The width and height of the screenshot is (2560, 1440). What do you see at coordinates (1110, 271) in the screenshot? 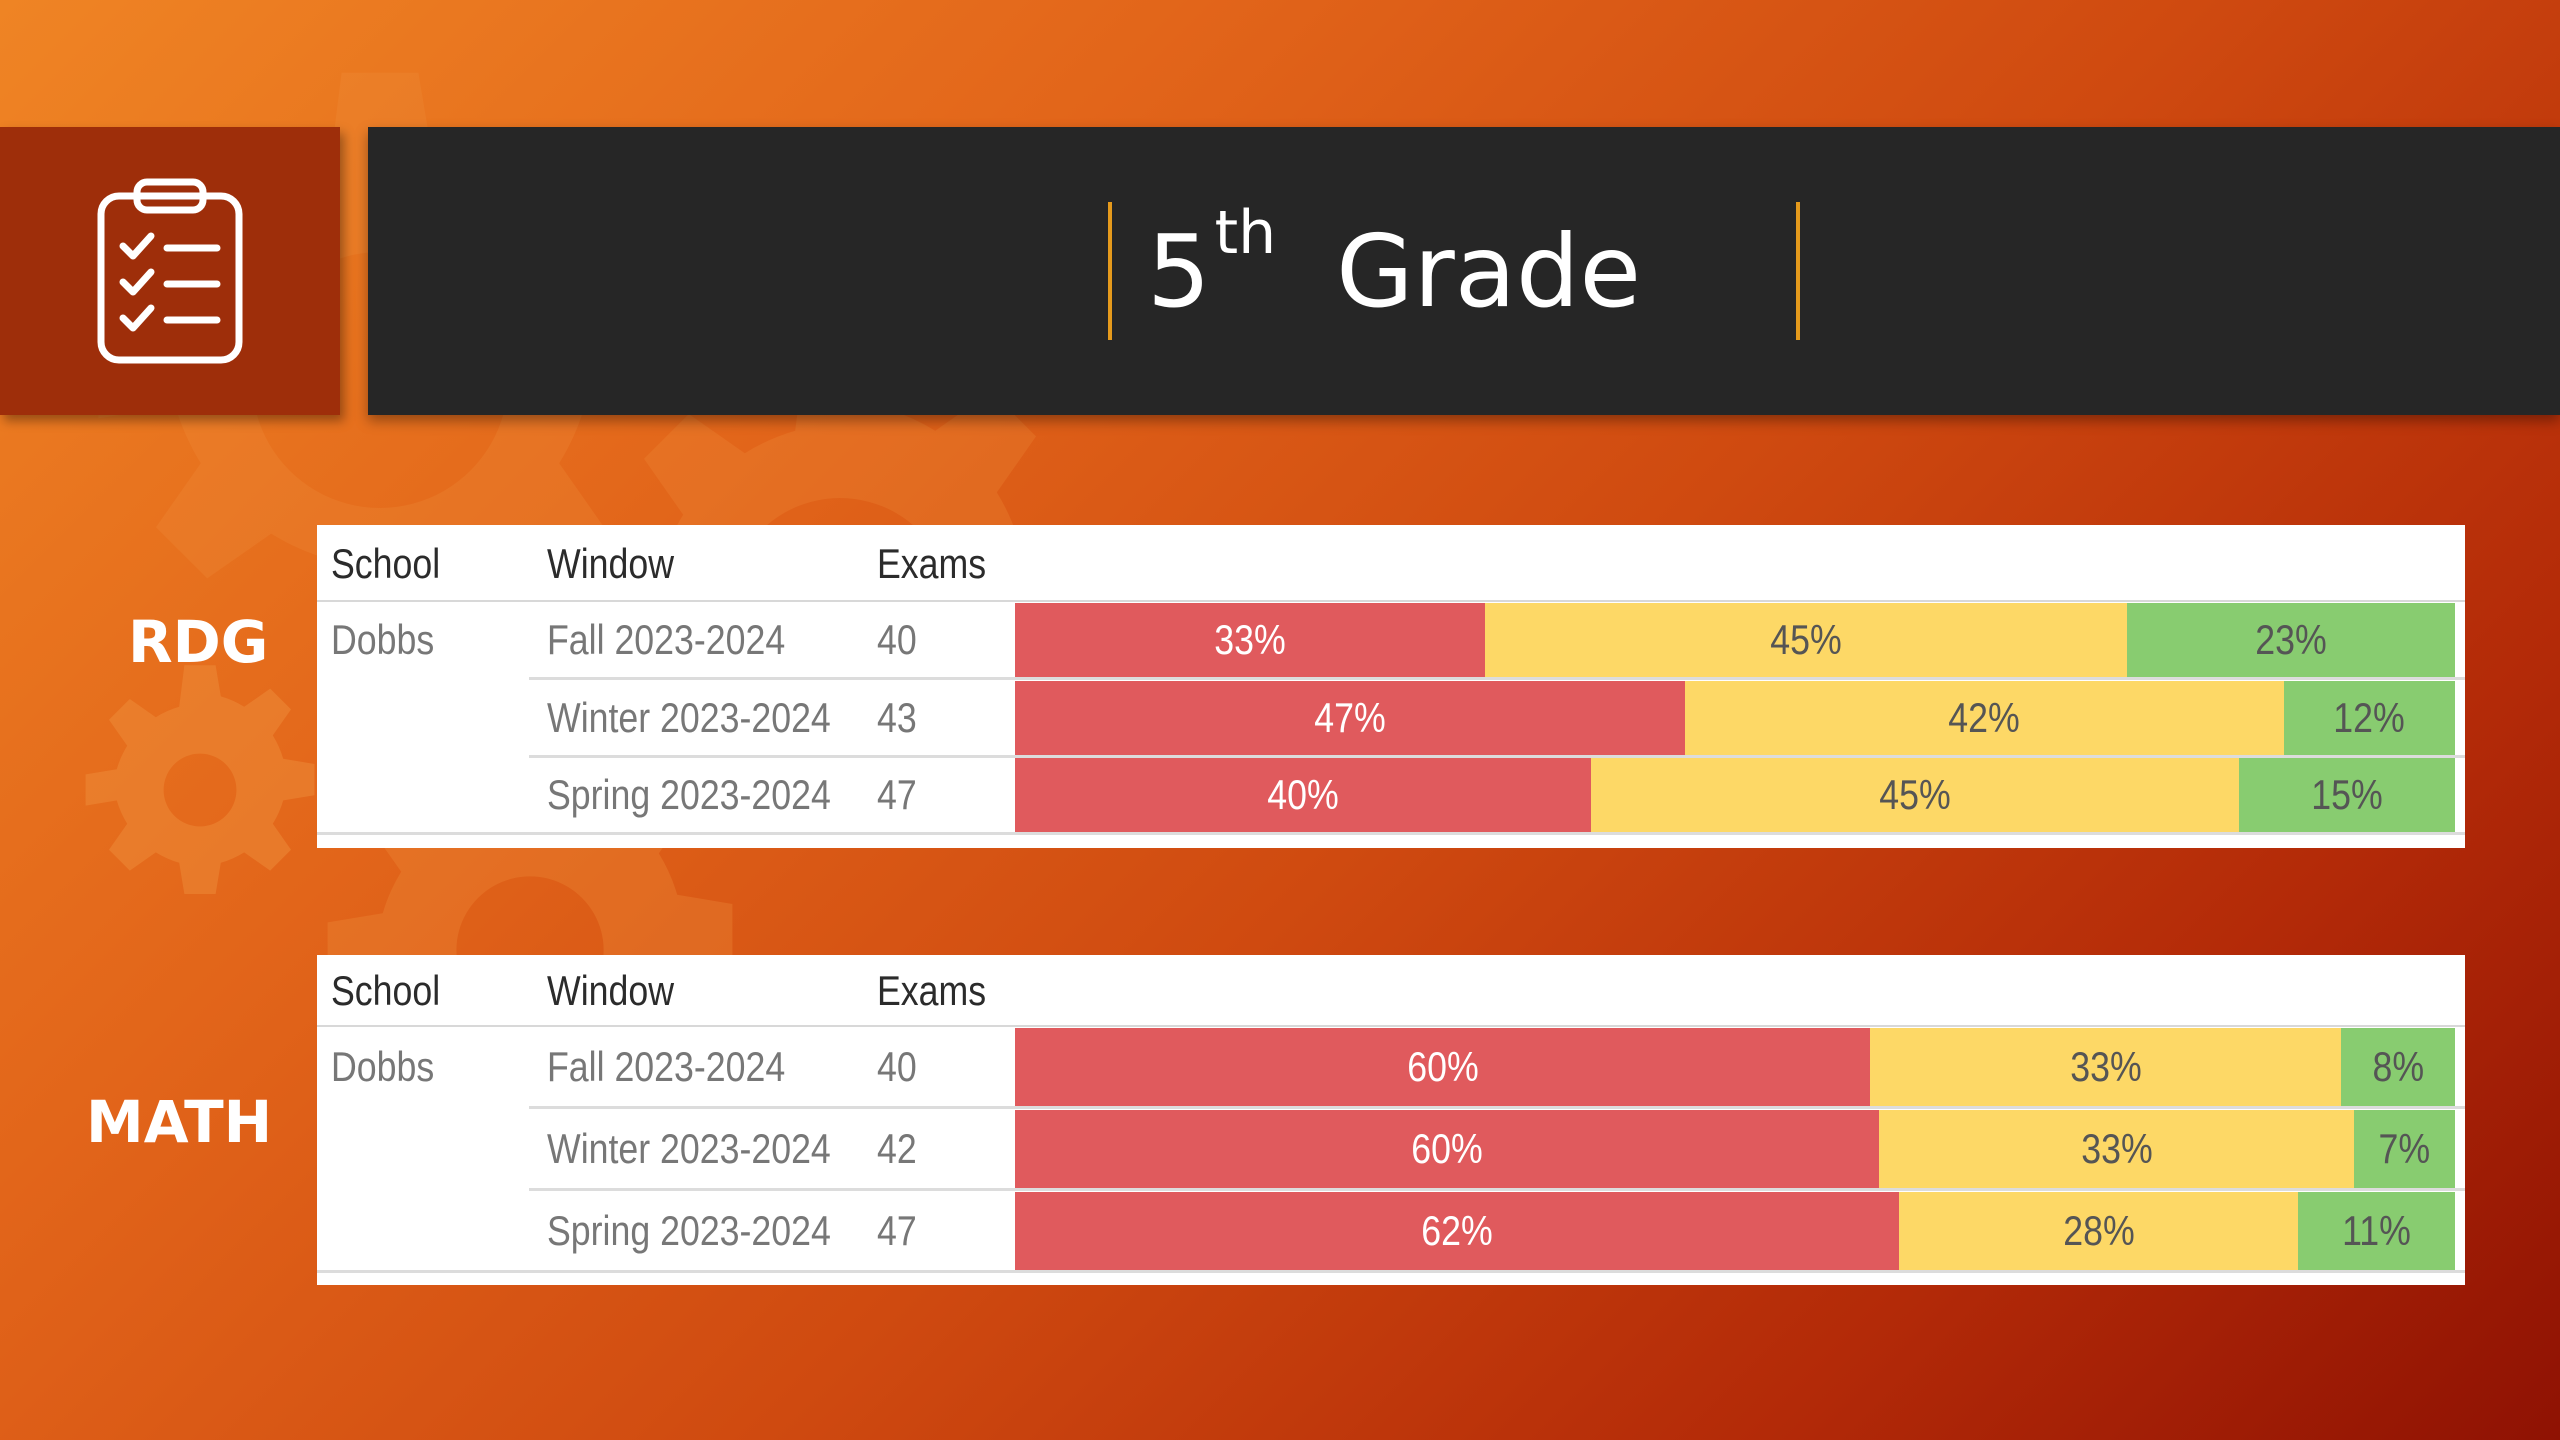
I see `title-divider-left` at bounding box center [1110, 271].